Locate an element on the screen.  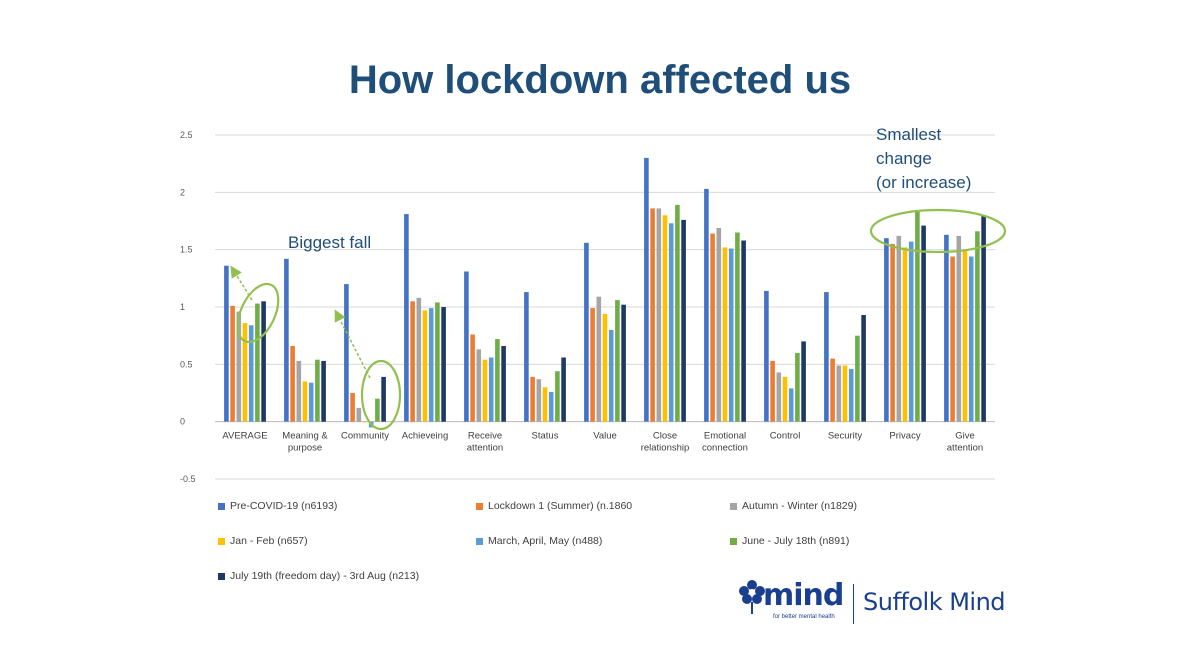
x-tick-label: Achieveing is located at coordinates (425, 436).